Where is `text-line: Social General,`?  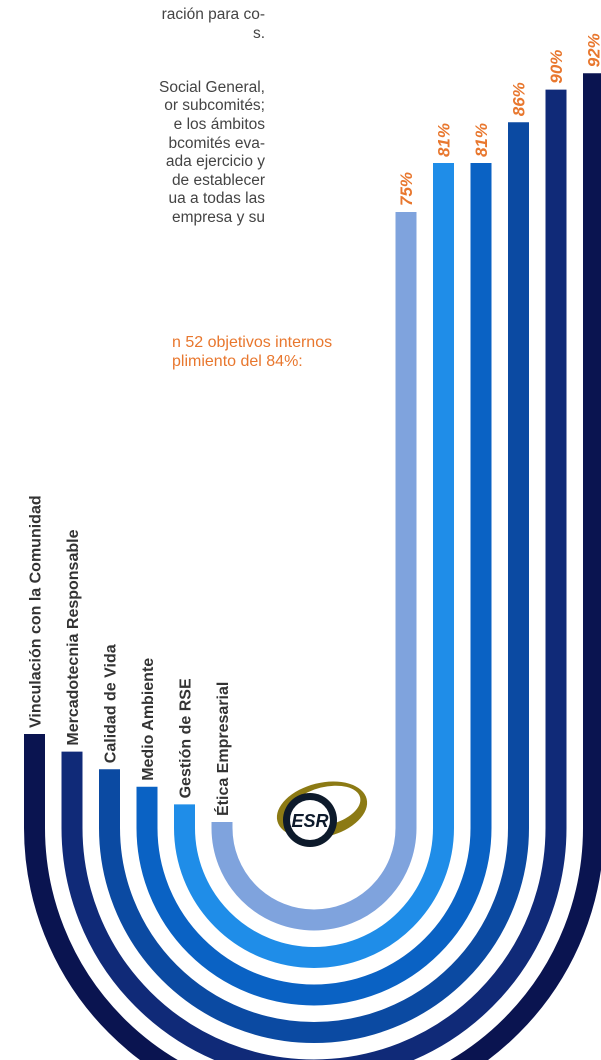 text-line: Social General, is located at coordinates (212, 87).